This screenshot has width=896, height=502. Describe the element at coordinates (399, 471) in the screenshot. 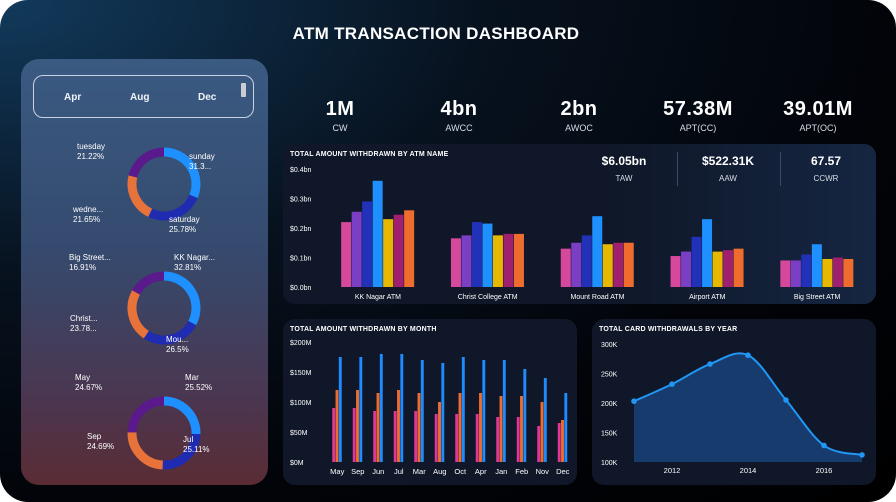

I see `x-tick-label: Jul` at that location.